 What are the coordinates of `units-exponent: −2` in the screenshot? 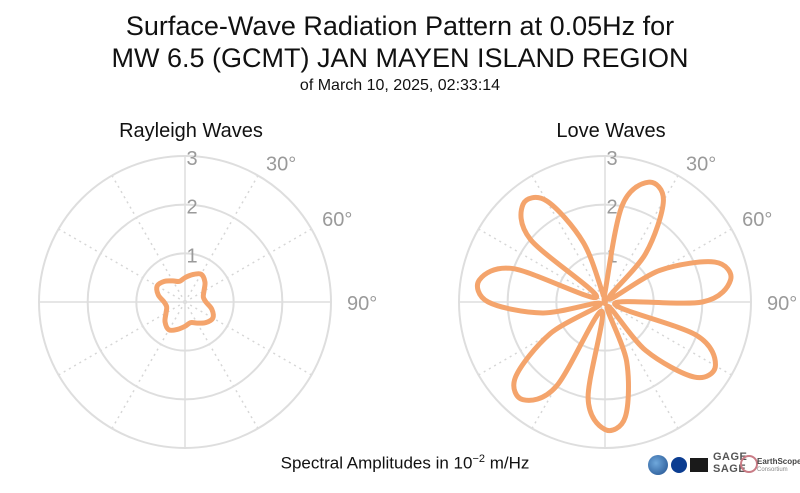 It's located at (478, 459).